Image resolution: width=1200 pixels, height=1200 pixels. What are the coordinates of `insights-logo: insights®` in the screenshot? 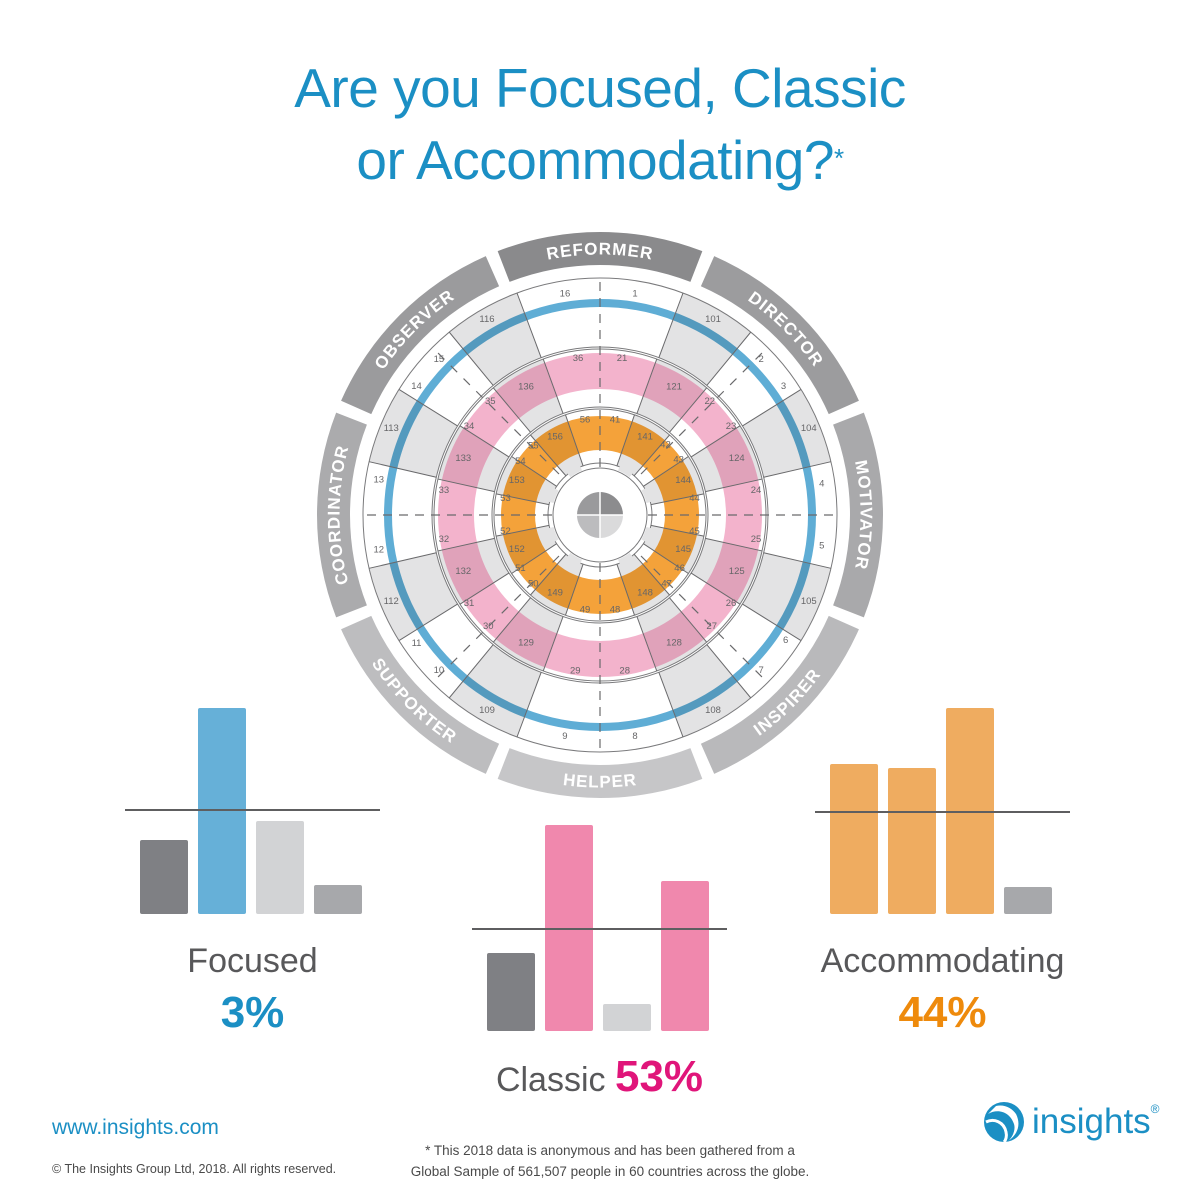 It's located at (1071, 1122).